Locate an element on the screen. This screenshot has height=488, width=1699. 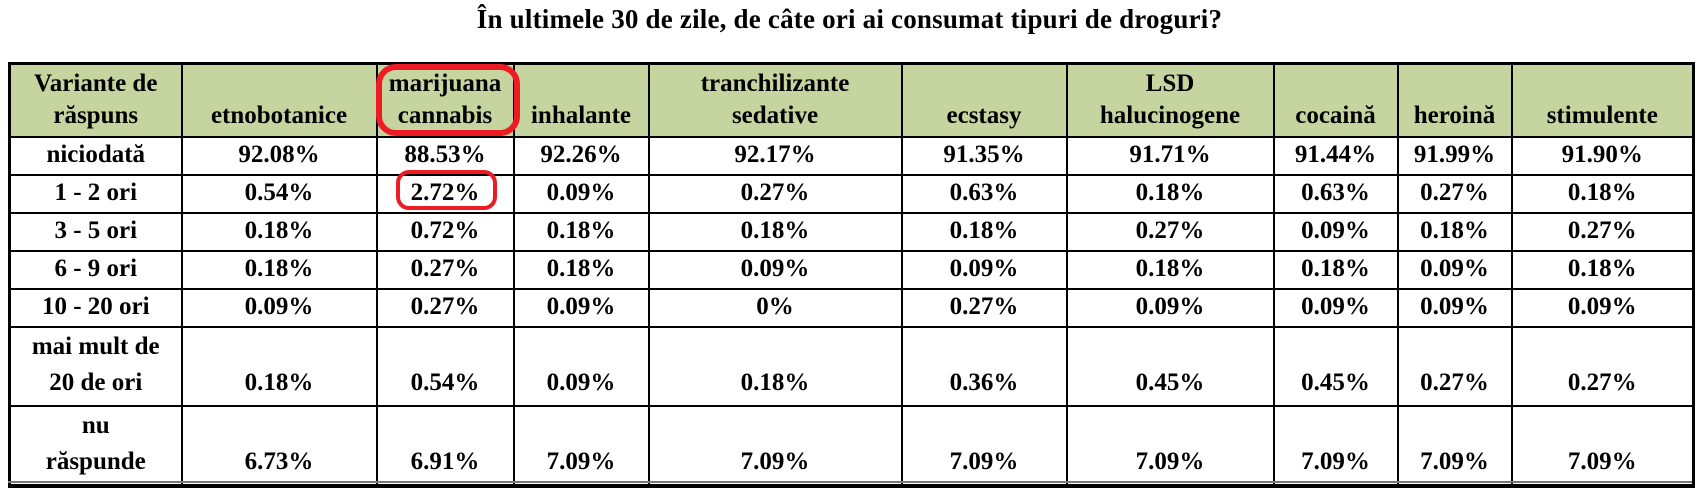
row-label: nu răspunde is located at coordinates (95, 446).